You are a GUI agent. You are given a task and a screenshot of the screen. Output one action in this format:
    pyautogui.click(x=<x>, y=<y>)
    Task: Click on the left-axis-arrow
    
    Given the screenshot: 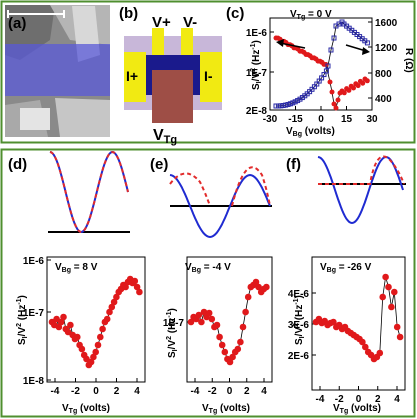 What is the action you would take?
    pyautogui.click(x=292, y=45)
    